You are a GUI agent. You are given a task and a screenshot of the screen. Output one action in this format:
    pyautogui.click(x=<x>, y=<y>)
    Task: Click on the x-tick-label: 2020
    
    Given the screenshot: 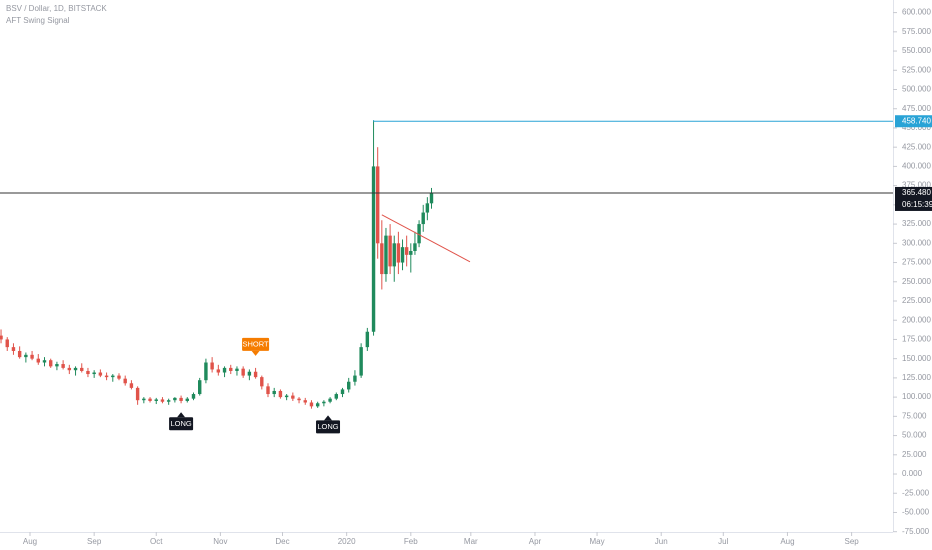 What is the action you would take?
    pyautogui.click(x=347, y=541)
    